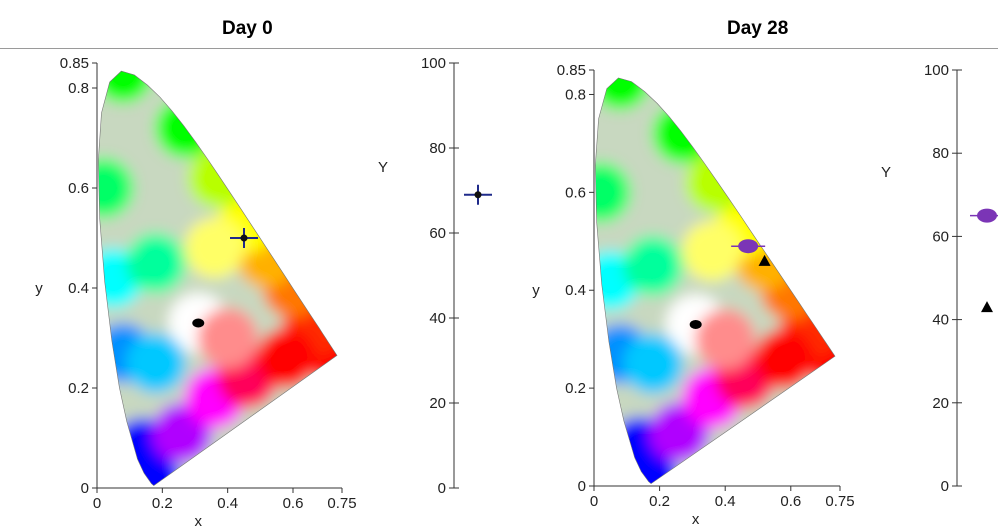 The height and width of the screenshot is (526, 998). What do you see at coordinates (247, 28) in the screenshot?
I see `panel-title-day-0: Day 0` at bounding box center [247, 28].